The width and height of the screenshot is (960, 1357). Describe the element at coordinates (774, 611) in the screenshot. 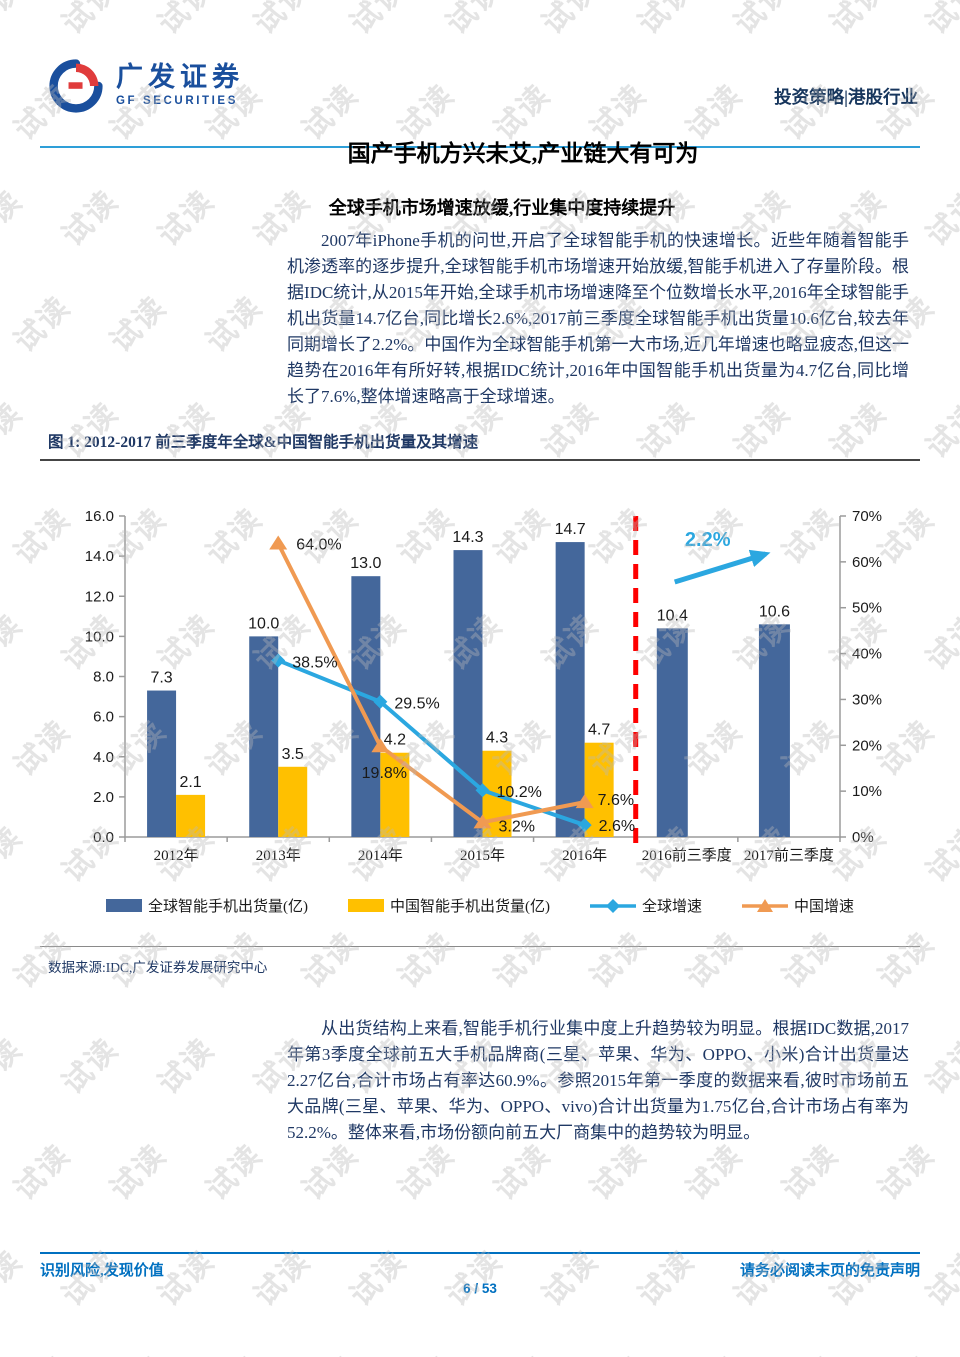

I see `svg-text: 10.6` at that location.